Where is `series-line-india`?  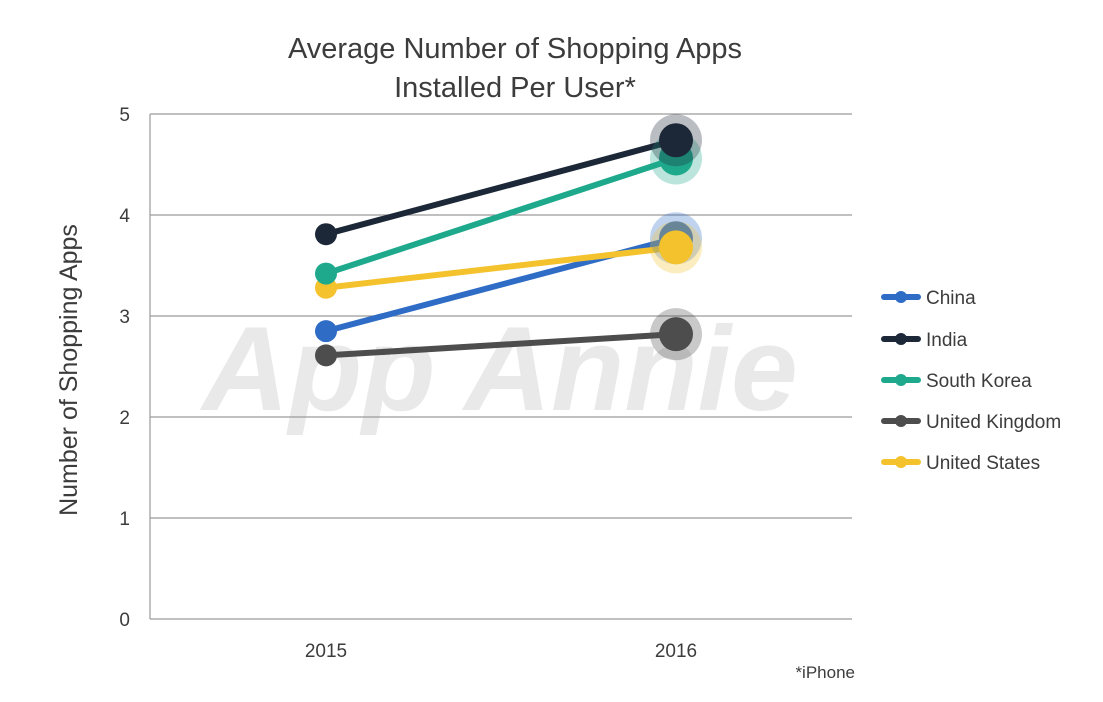 series-line-india is located at coordinates (501, 187).